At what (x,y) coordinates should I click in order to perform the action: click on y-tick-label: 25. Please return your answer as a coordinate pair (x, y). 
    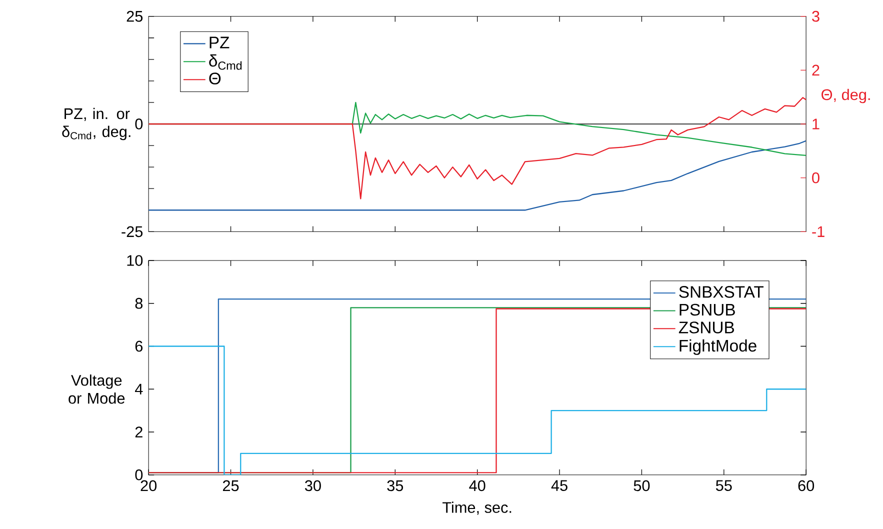
    Looking at the image, I should click on (134, 16).